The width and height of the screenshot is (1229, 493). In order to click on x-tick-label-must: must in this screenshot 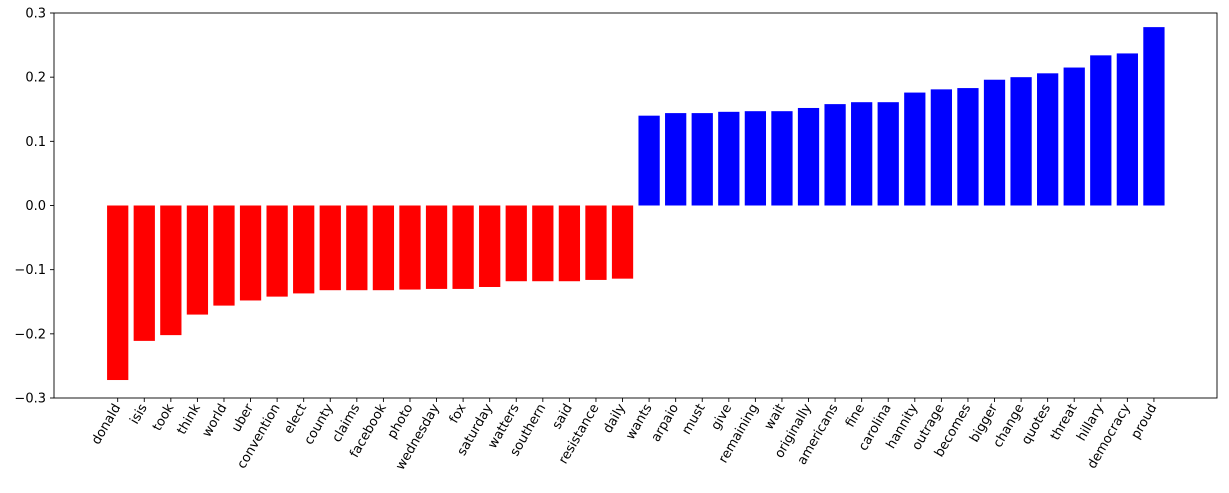, I will do `click(693, 420)`.